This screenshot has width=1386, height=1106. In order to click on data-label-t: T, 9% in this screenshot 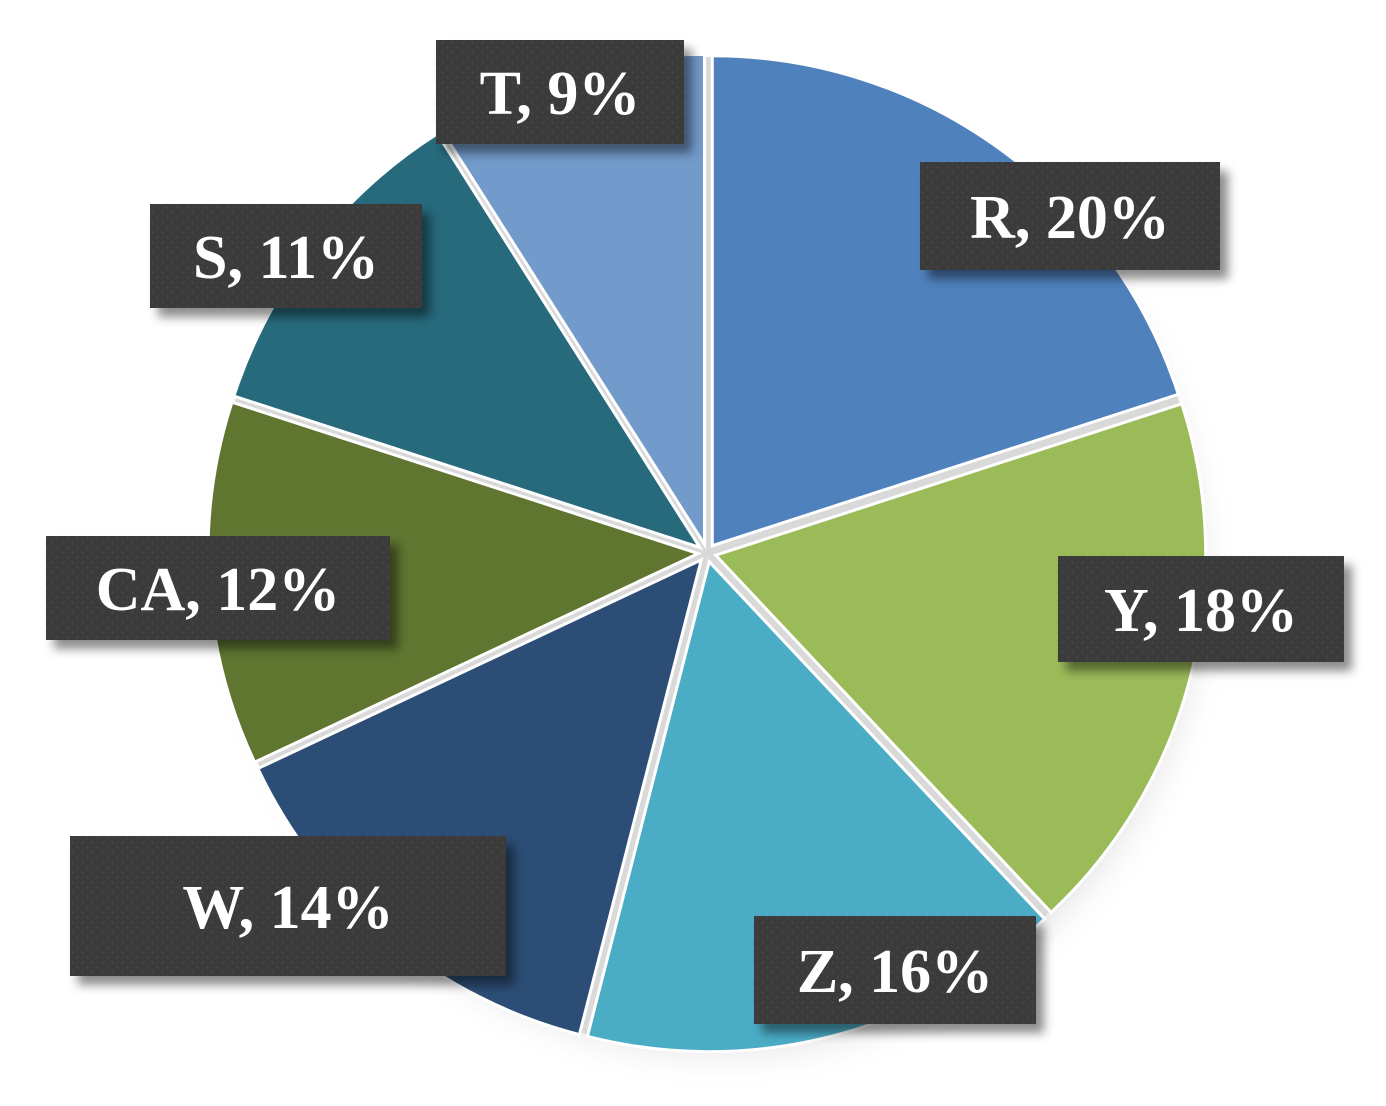, I will do `click(560, 92)`.